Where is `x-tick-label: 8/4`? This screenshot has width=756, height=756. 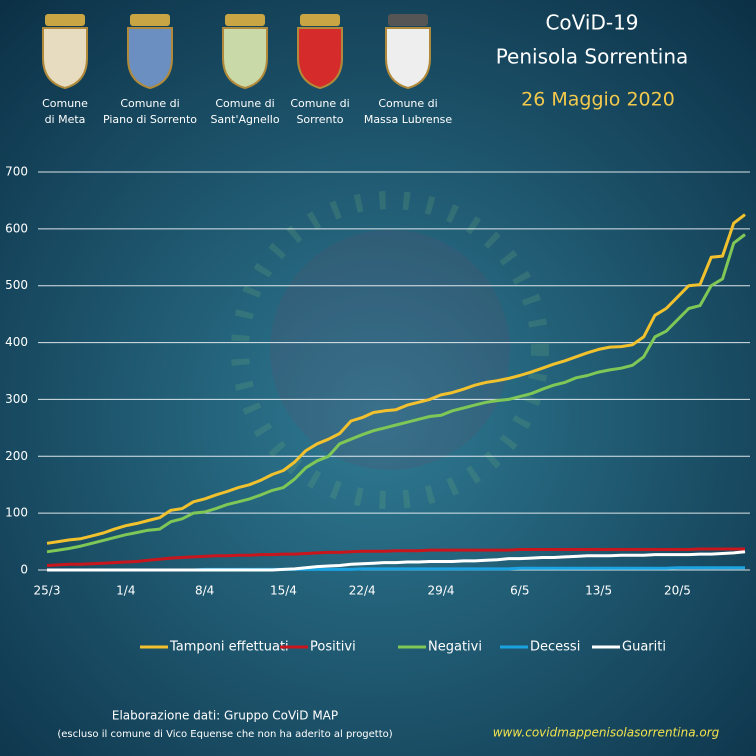
x-tick-label: 8/4 is located at coordinates (204, 591).